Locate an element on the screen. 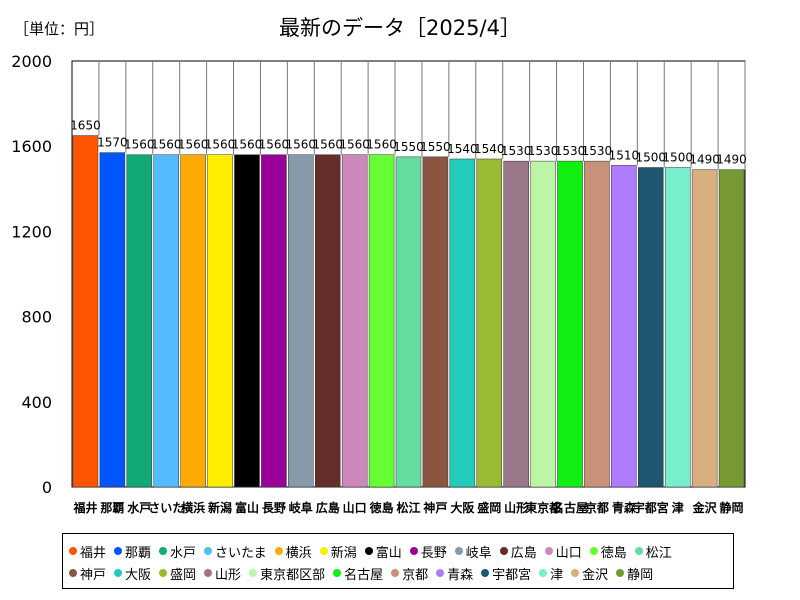 The width and height of the screenshot is (800, 600). y-tick-label: 0 is located at coordinates (47, 487).